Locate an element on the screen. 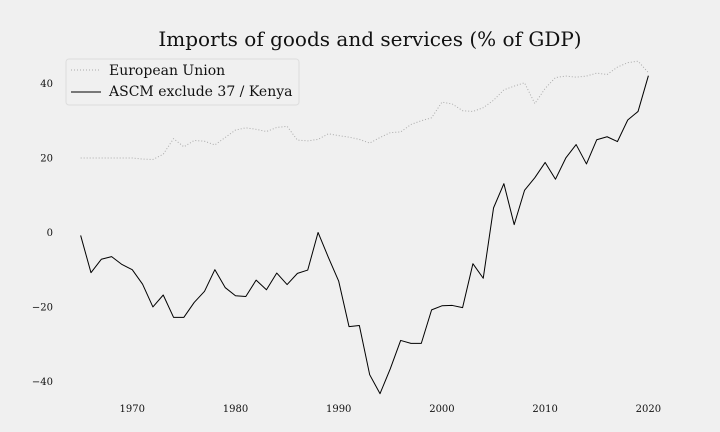  y-tick-label: 0 is located at coordinates (50, 233).